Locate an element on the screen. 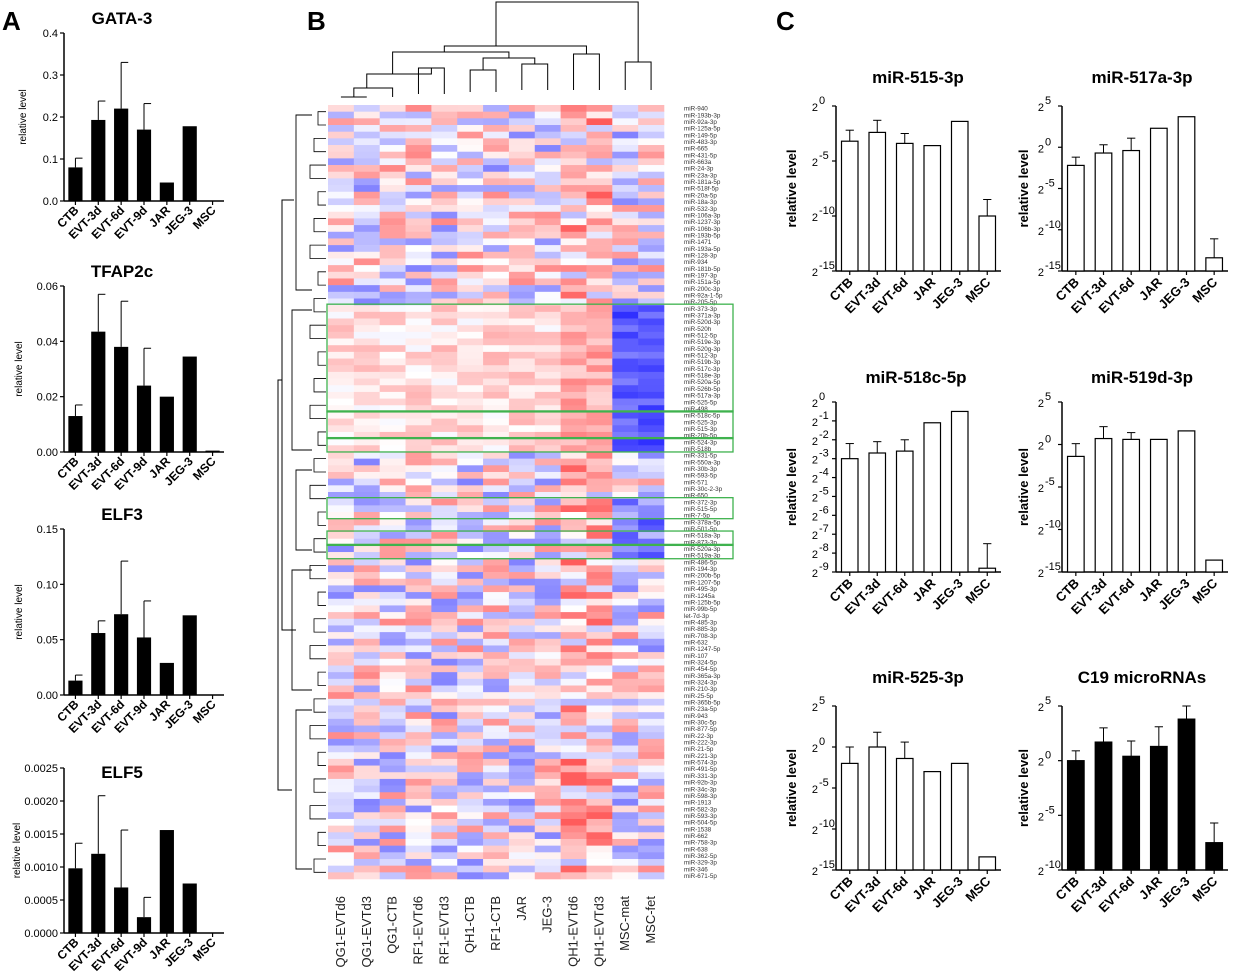 The width and height of the screenshot is (1236, 977). row-label: miR-378a-5p is located at coordinates (702, 522).